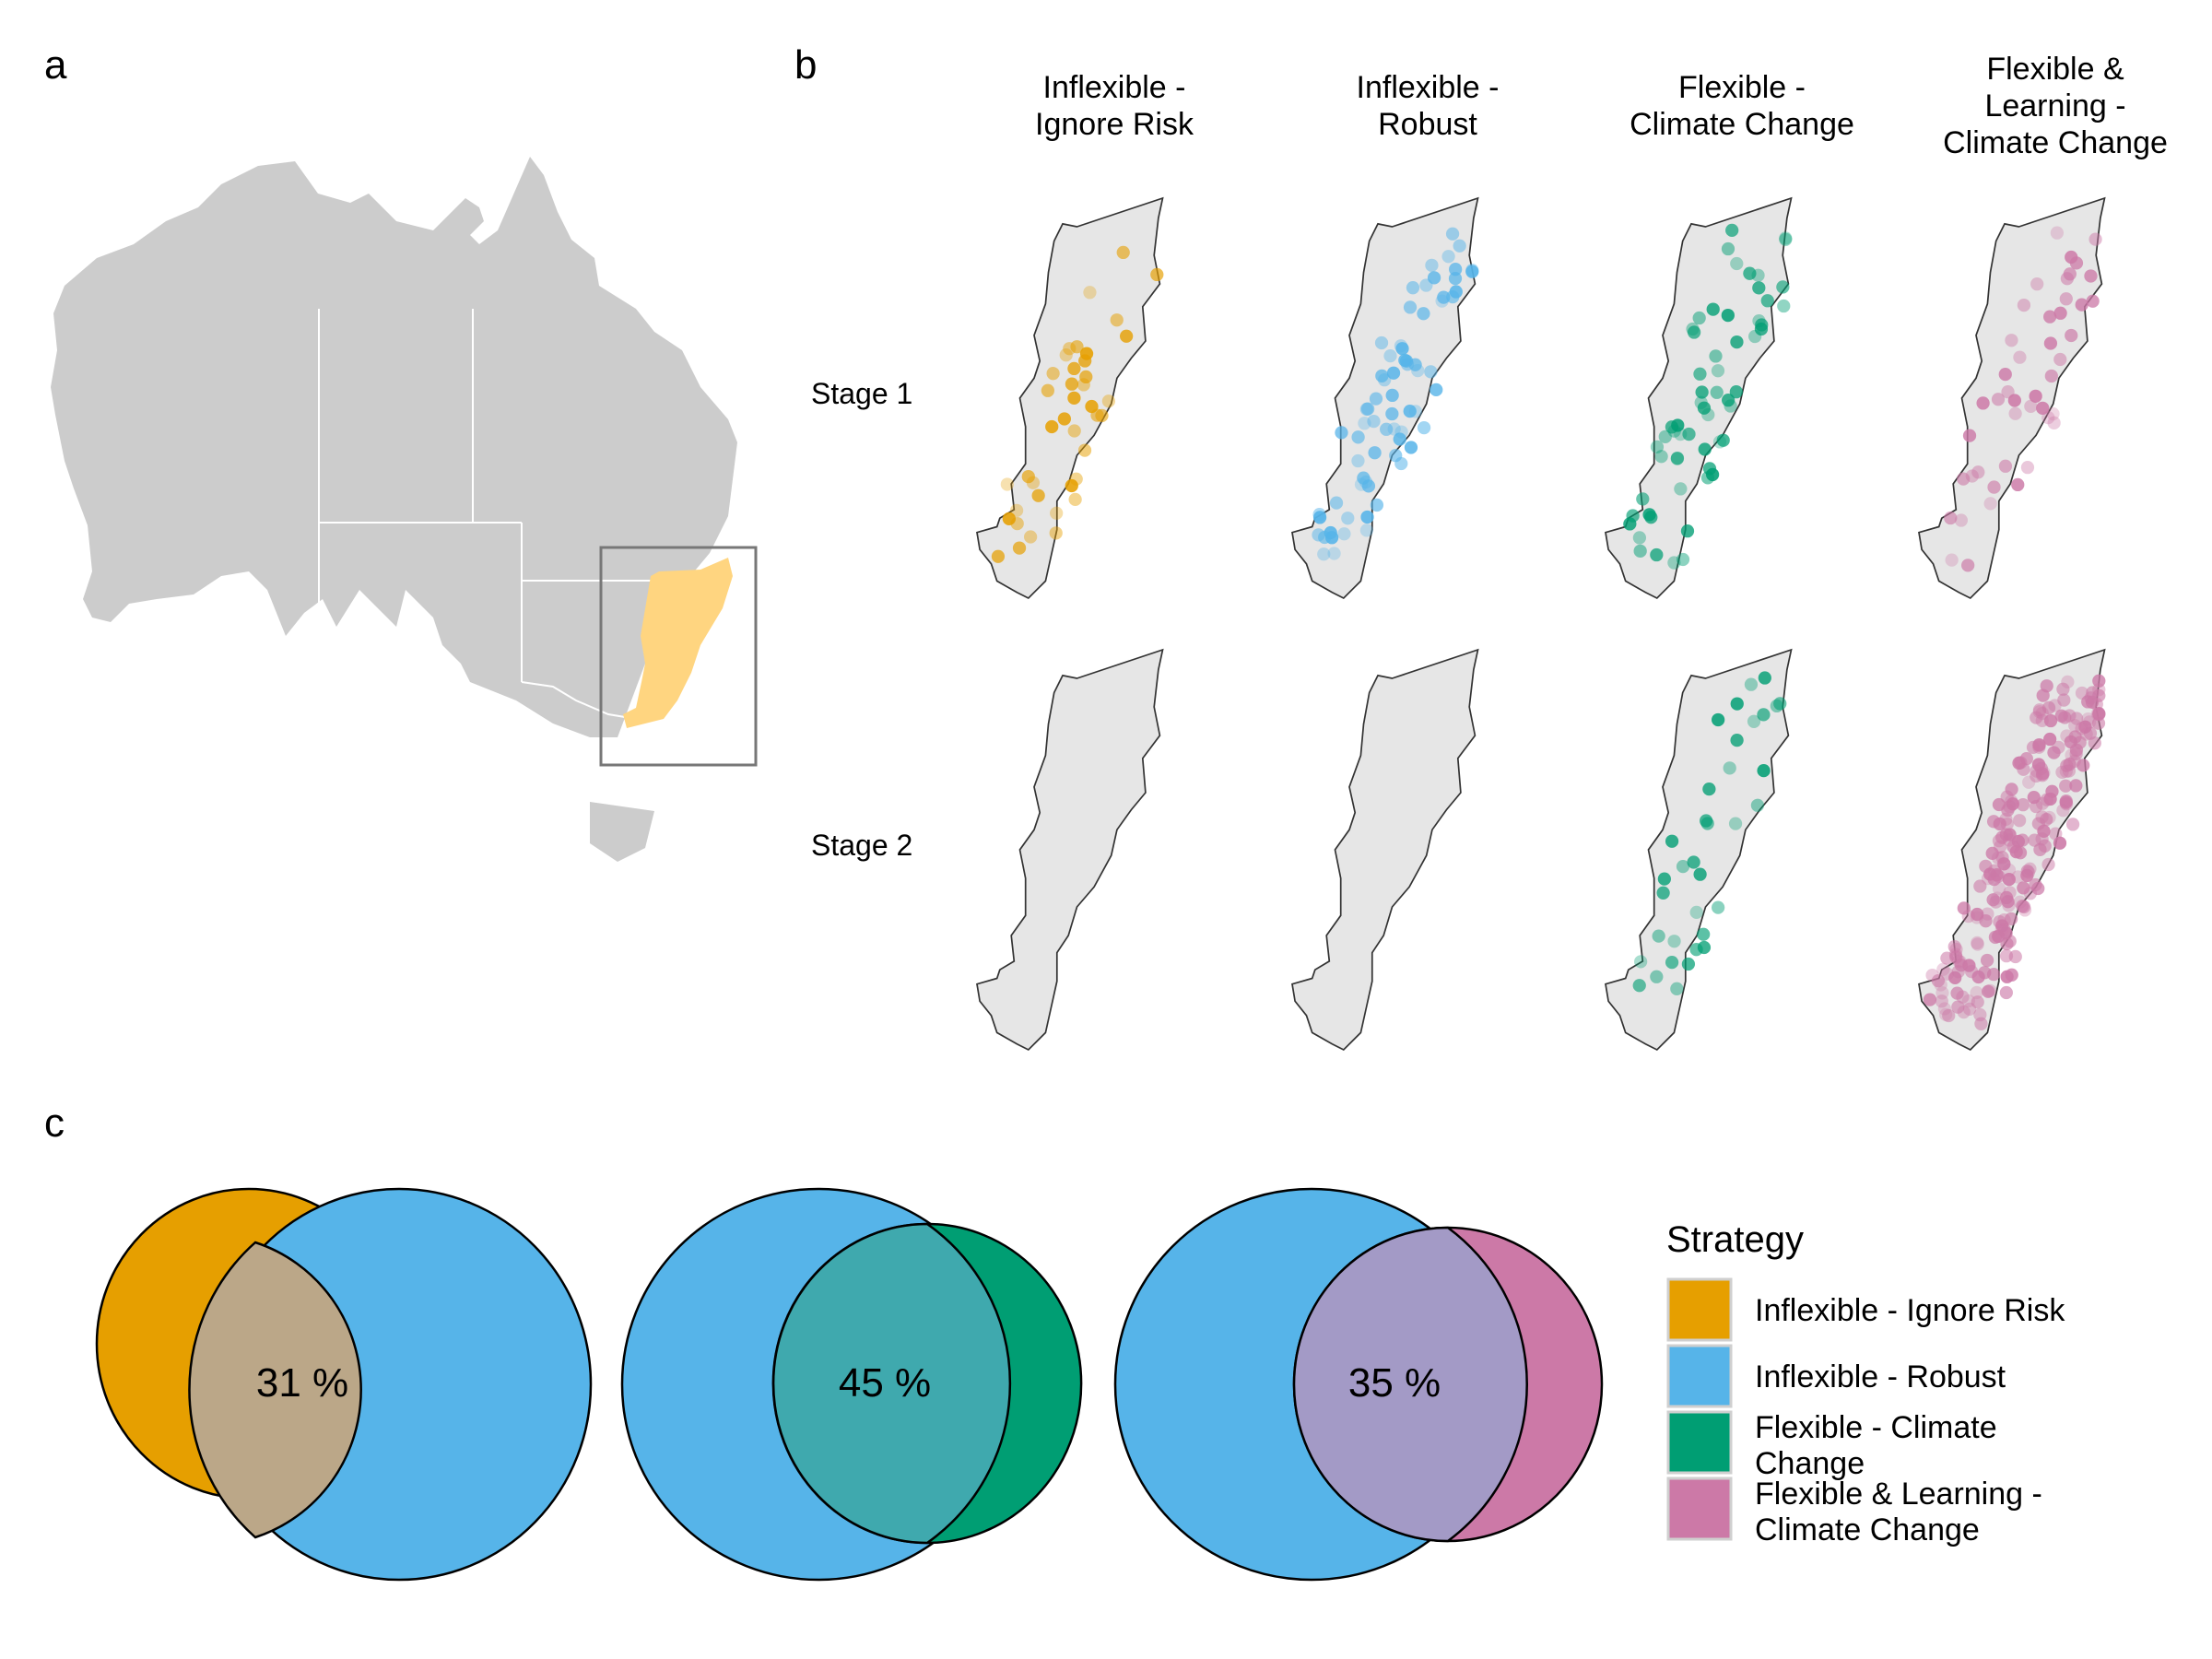 This screenshot has height=1659, width=2212. I want to click on column-header-line: Ignore Risk, so click(1114, 124).